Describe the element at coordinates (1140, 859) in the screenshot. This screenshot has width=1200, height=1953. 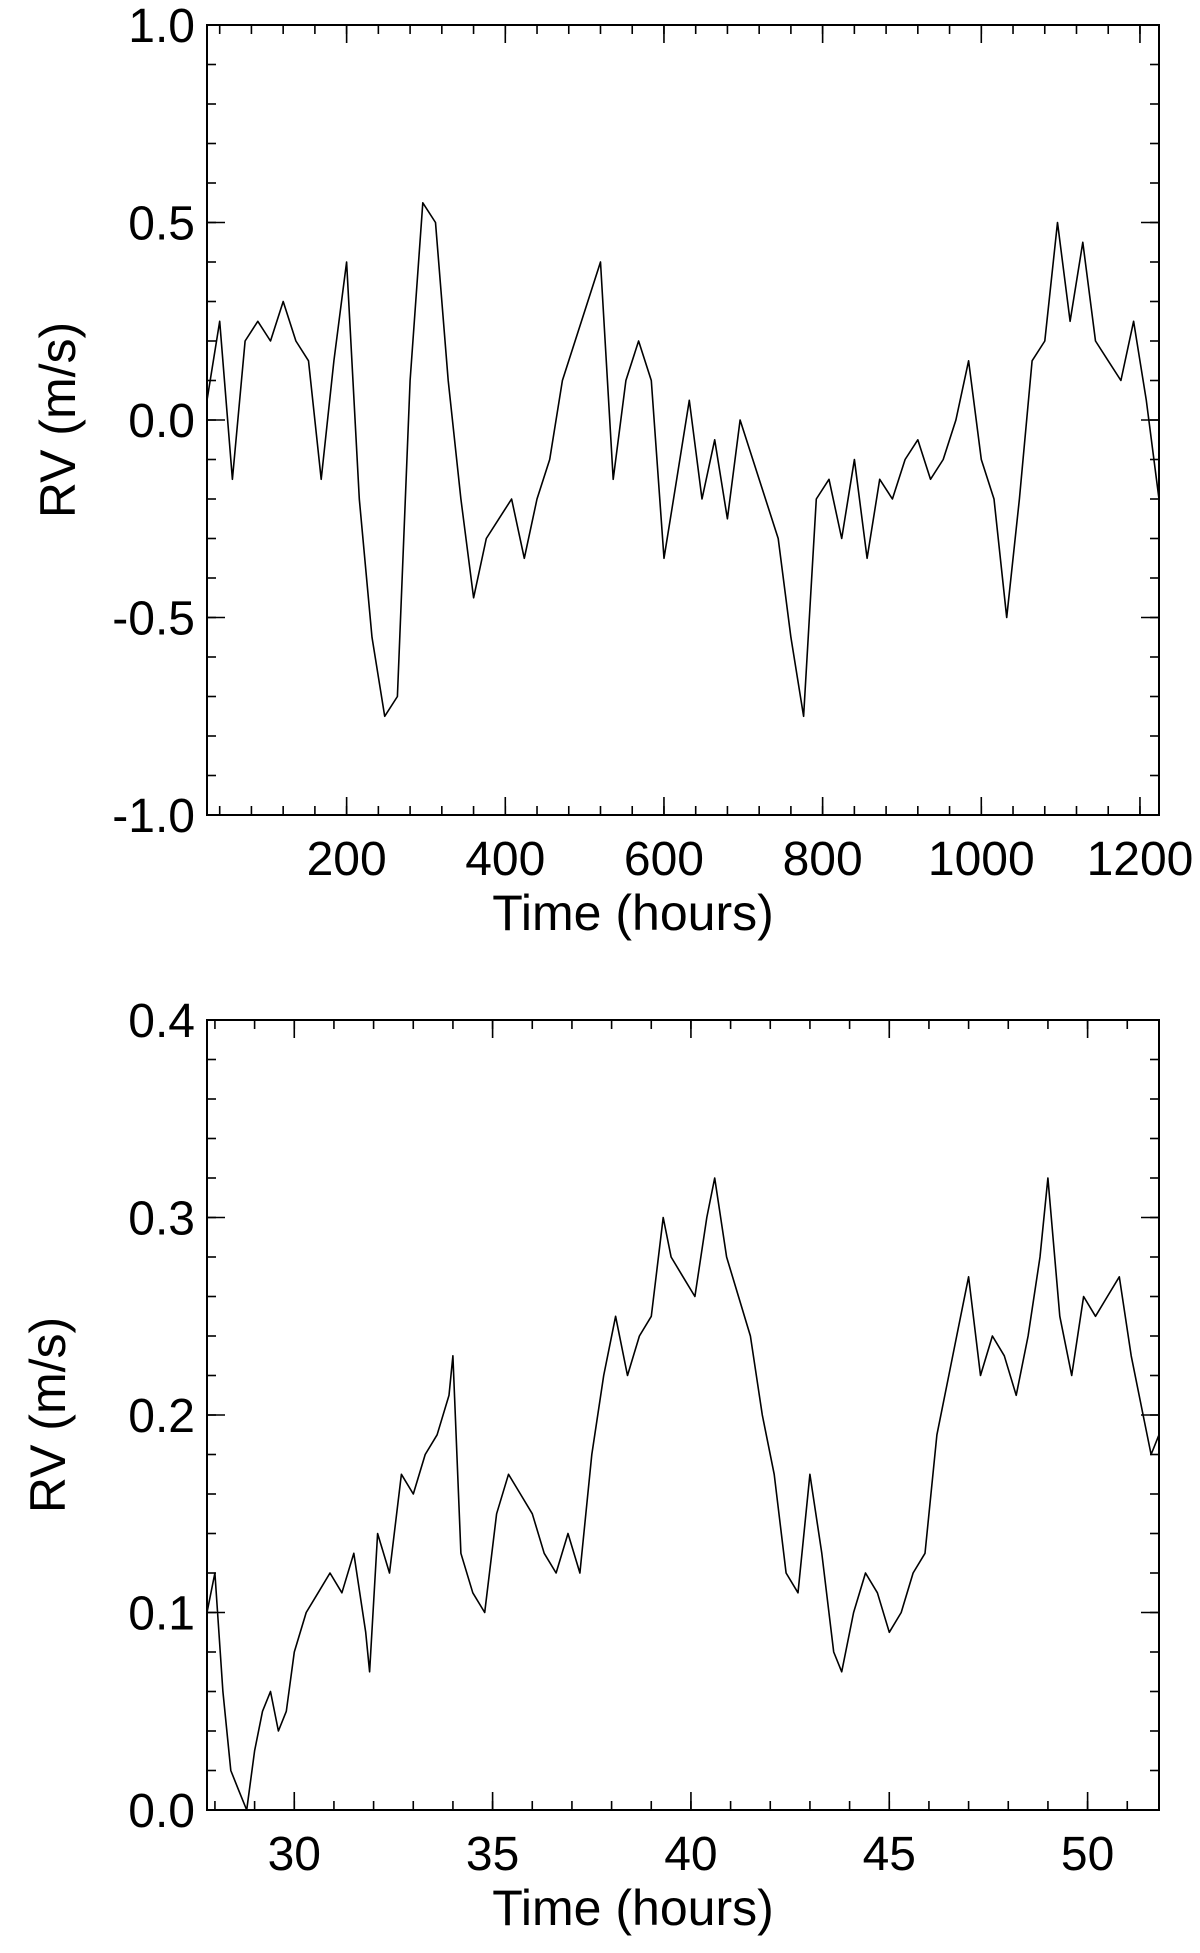
I see `x-tick-label: 1200` at that location.